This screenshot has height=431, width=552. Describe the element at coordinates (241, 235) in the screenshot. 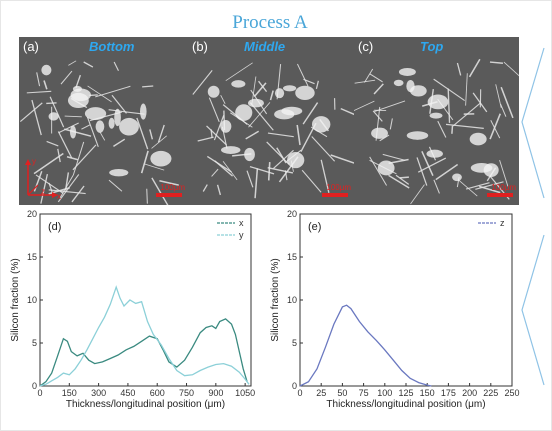

I see `legend-label-y: y` at that location.